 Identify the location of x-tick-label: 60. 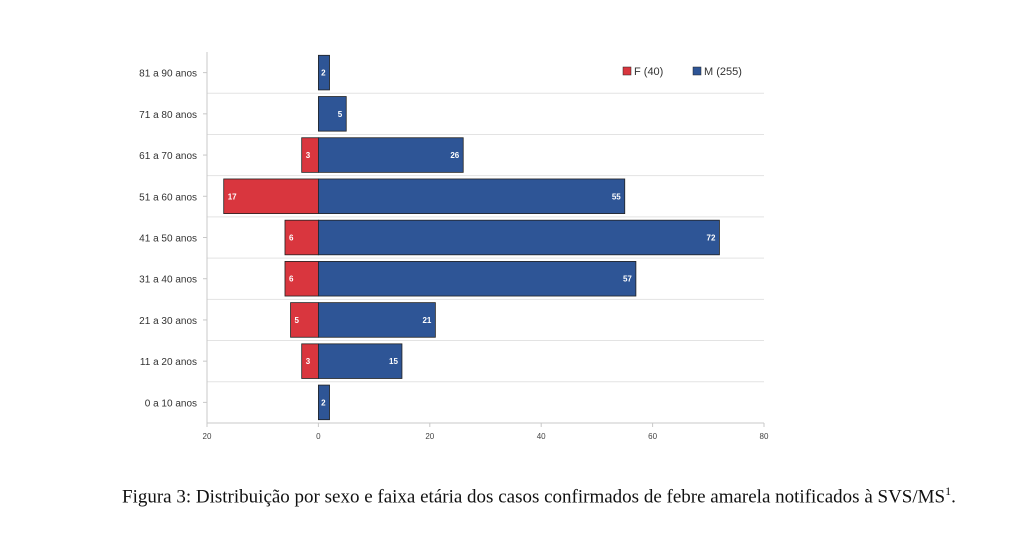
(652, 436).